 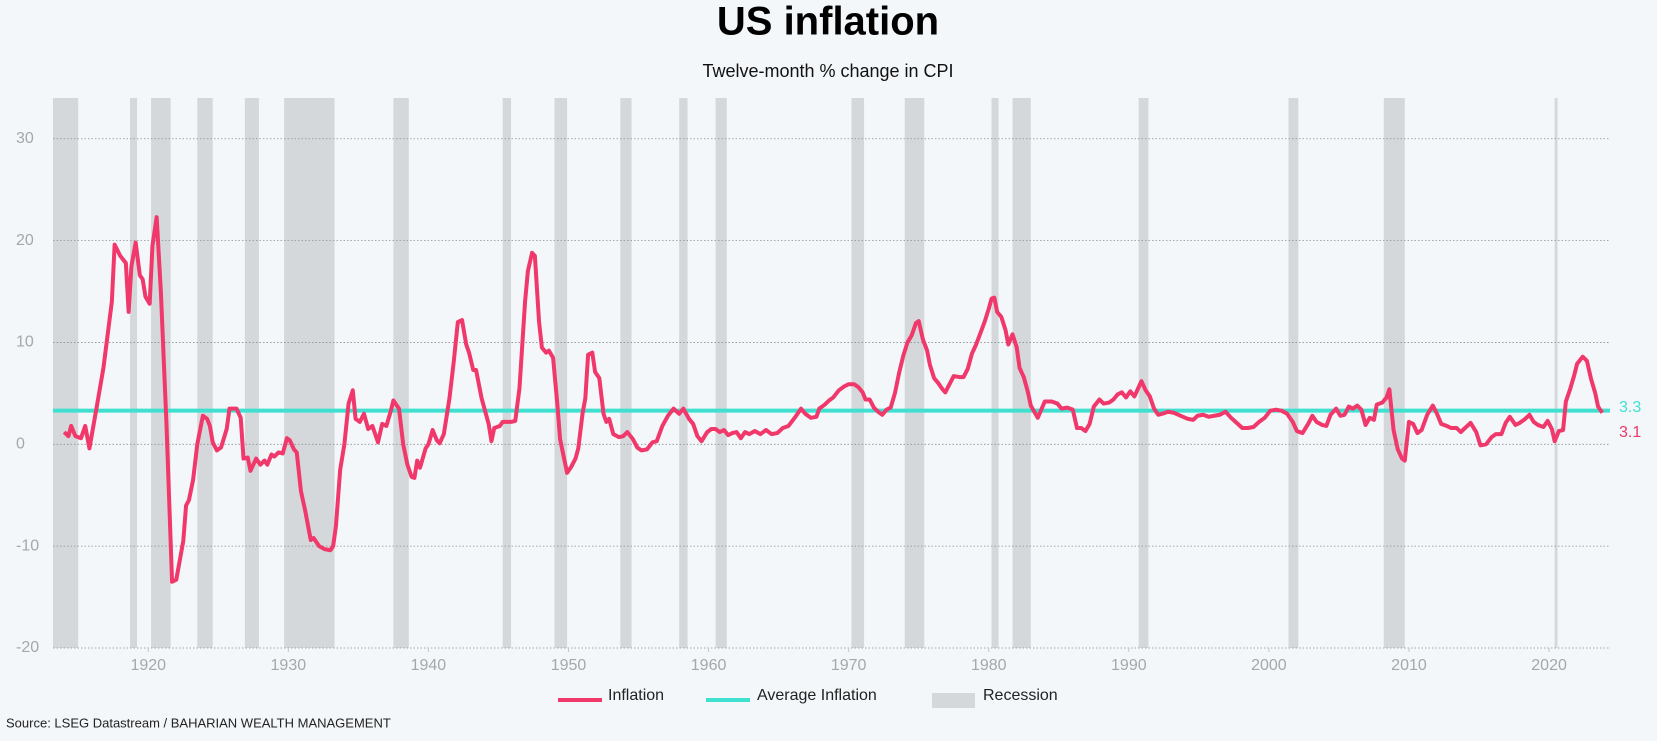 I want to click on x-tick-label: 1930, so click(x=289, y=665).